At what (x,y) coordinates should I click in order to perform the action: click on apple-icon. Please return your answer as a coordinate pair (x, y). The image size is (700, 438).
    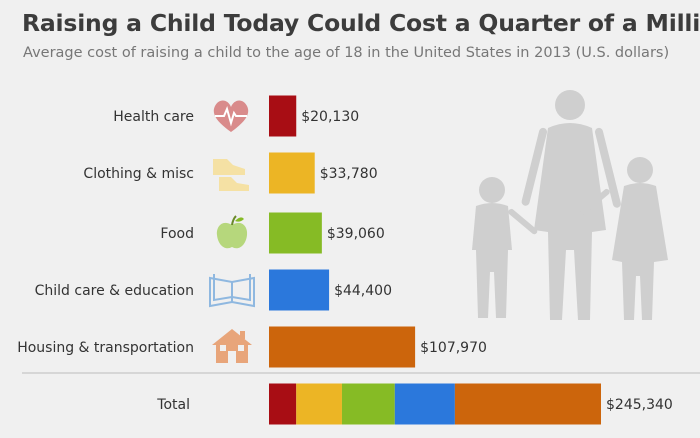
    Looking at the image, I should click on (232, 232).